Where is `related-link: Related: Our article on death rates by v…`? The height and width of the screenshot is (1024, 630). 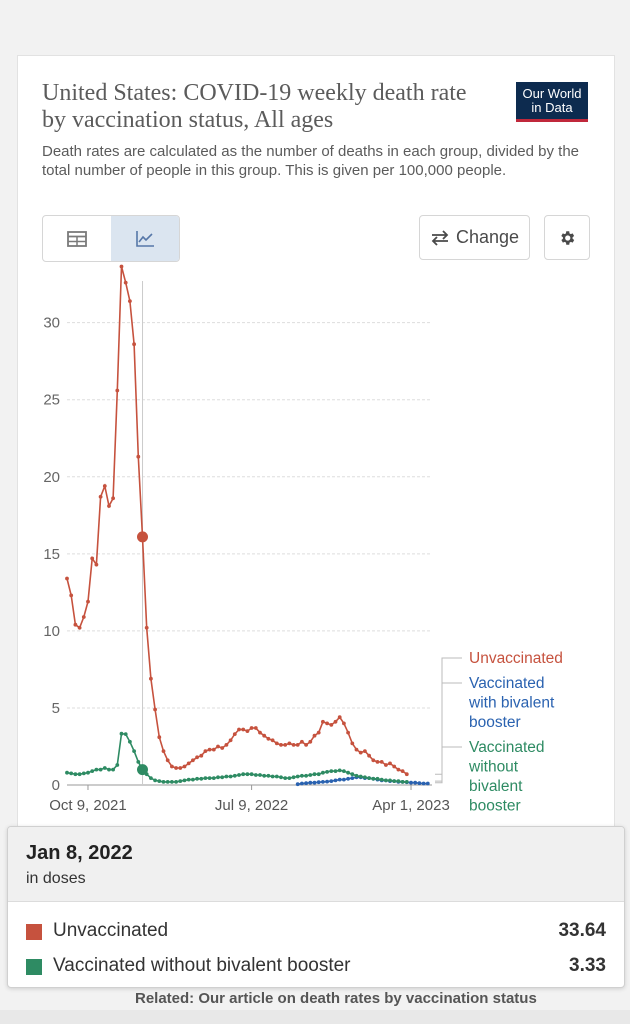 related-link: Related: Our article on death rates by v… is located at coordinates (336, 998).